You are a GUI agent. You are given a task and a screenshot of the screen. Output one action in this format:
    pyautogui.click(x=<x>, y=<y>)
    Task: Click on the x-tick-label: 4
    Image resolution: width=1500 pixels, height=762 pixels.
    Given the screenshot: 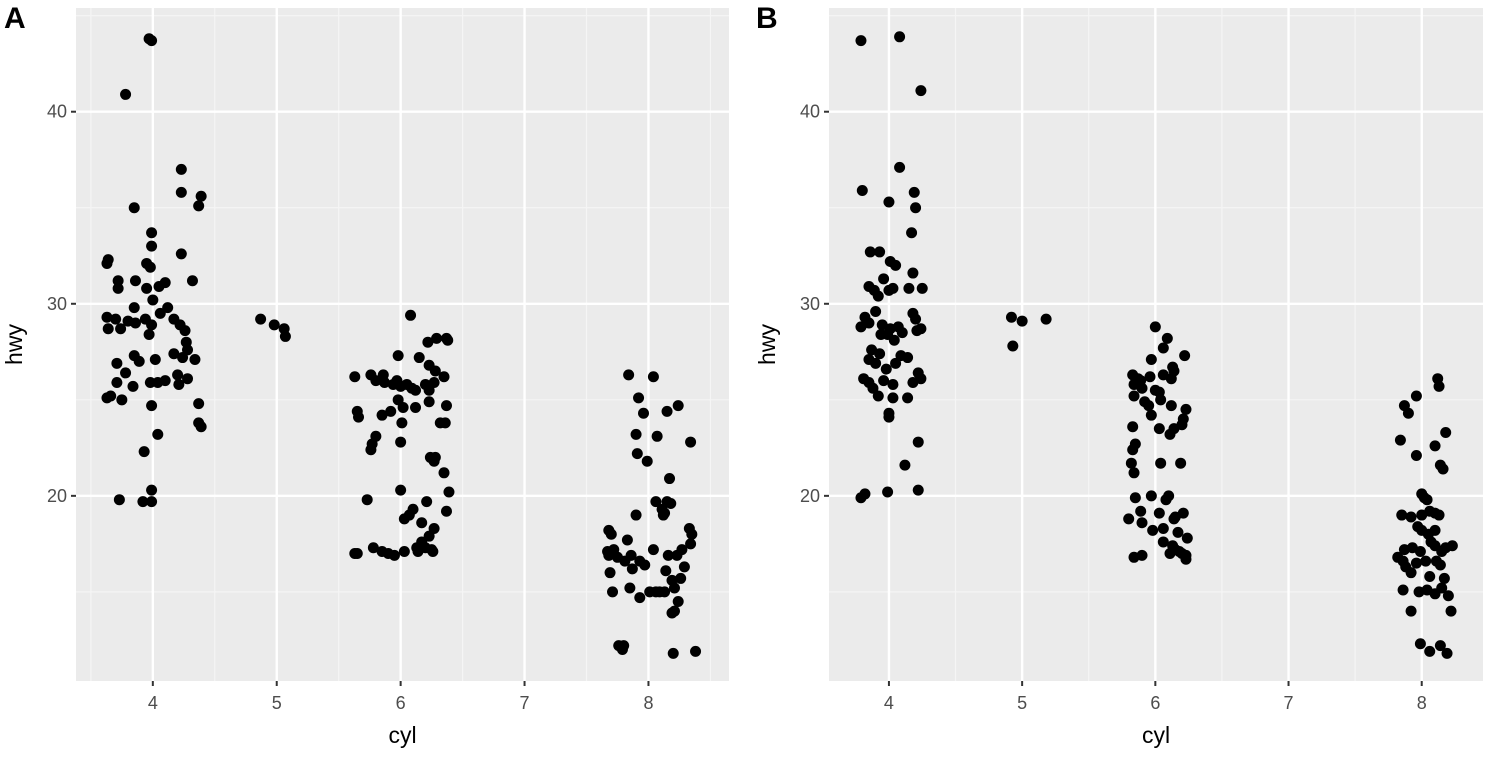 What is the action you would take?
    pyautogui.click(x=153, y=703)
    